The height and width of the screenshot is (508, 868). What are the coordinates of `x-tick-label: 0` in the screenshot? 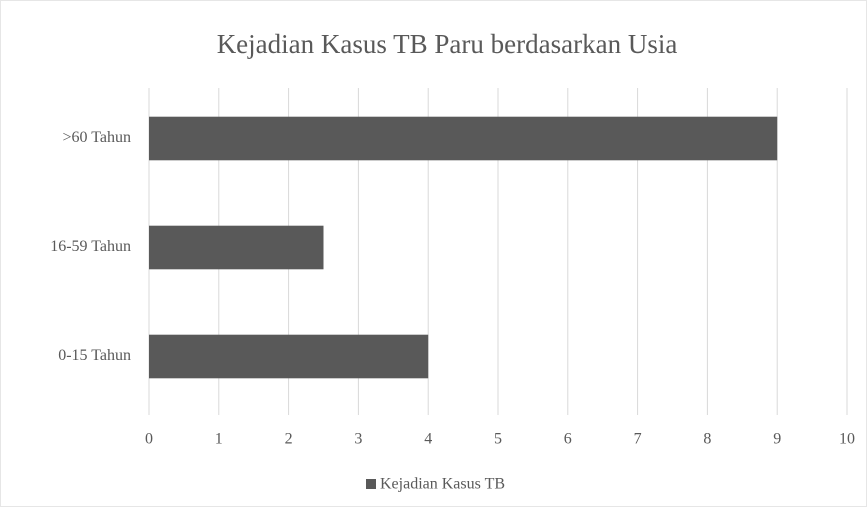 It's located at (149, 439).